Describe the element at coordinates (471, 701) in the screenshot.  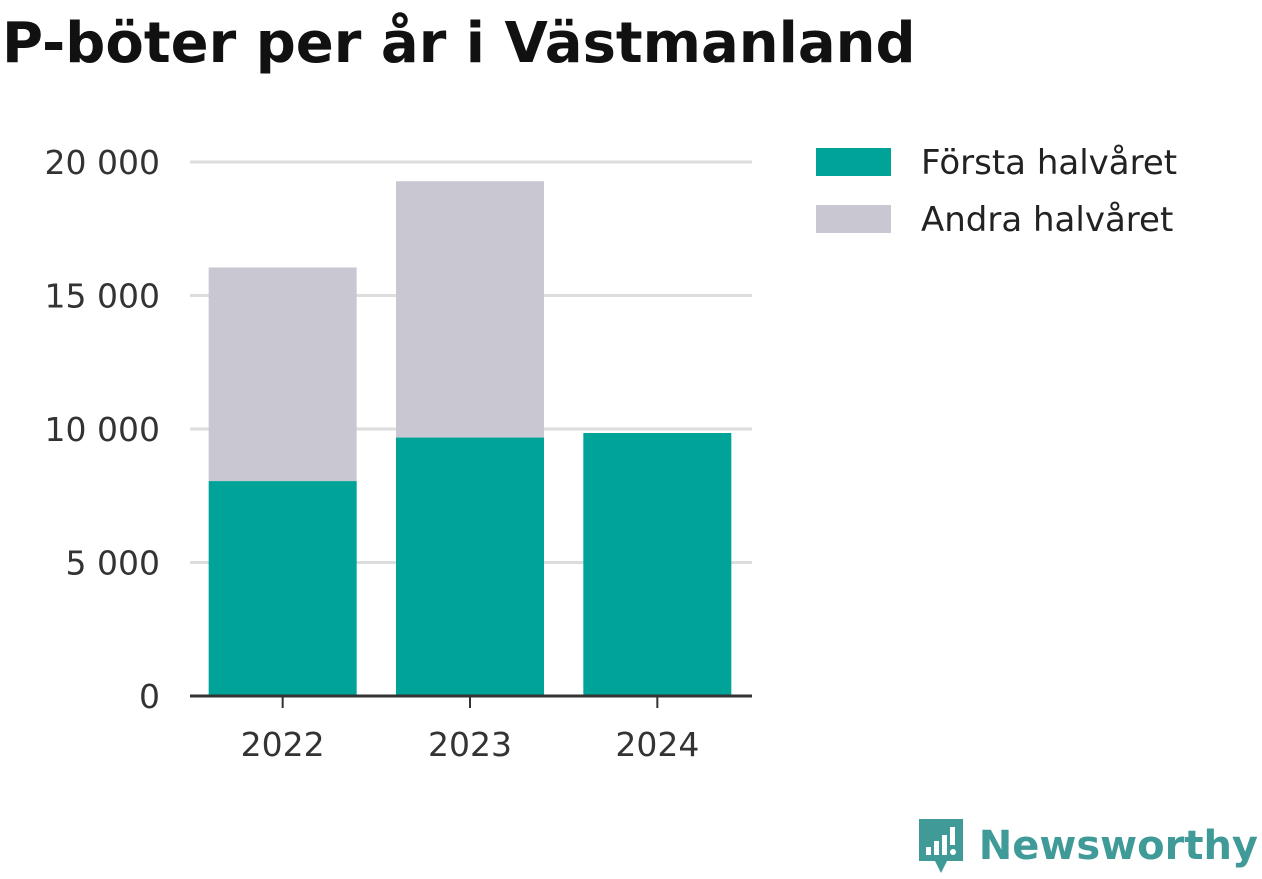
I see `x-axis` at that location.